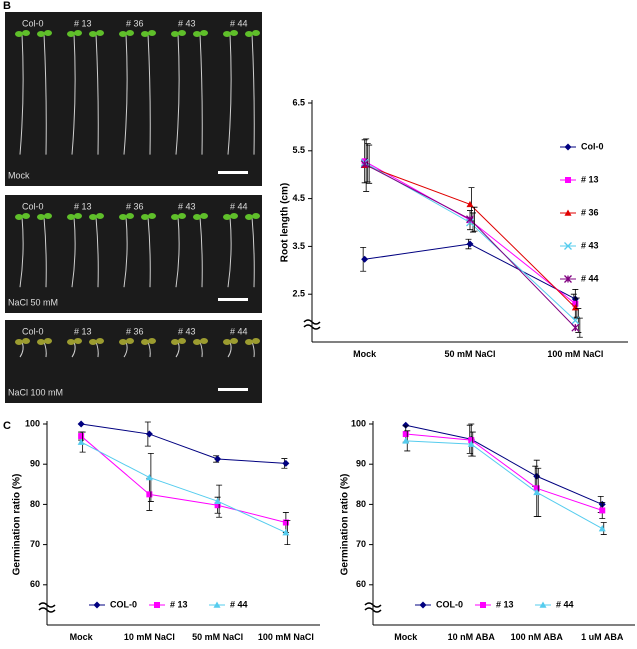 The height and width of the screenshot is (649, 637). I want to click on legend-label: Col-0, so click(592, 146).